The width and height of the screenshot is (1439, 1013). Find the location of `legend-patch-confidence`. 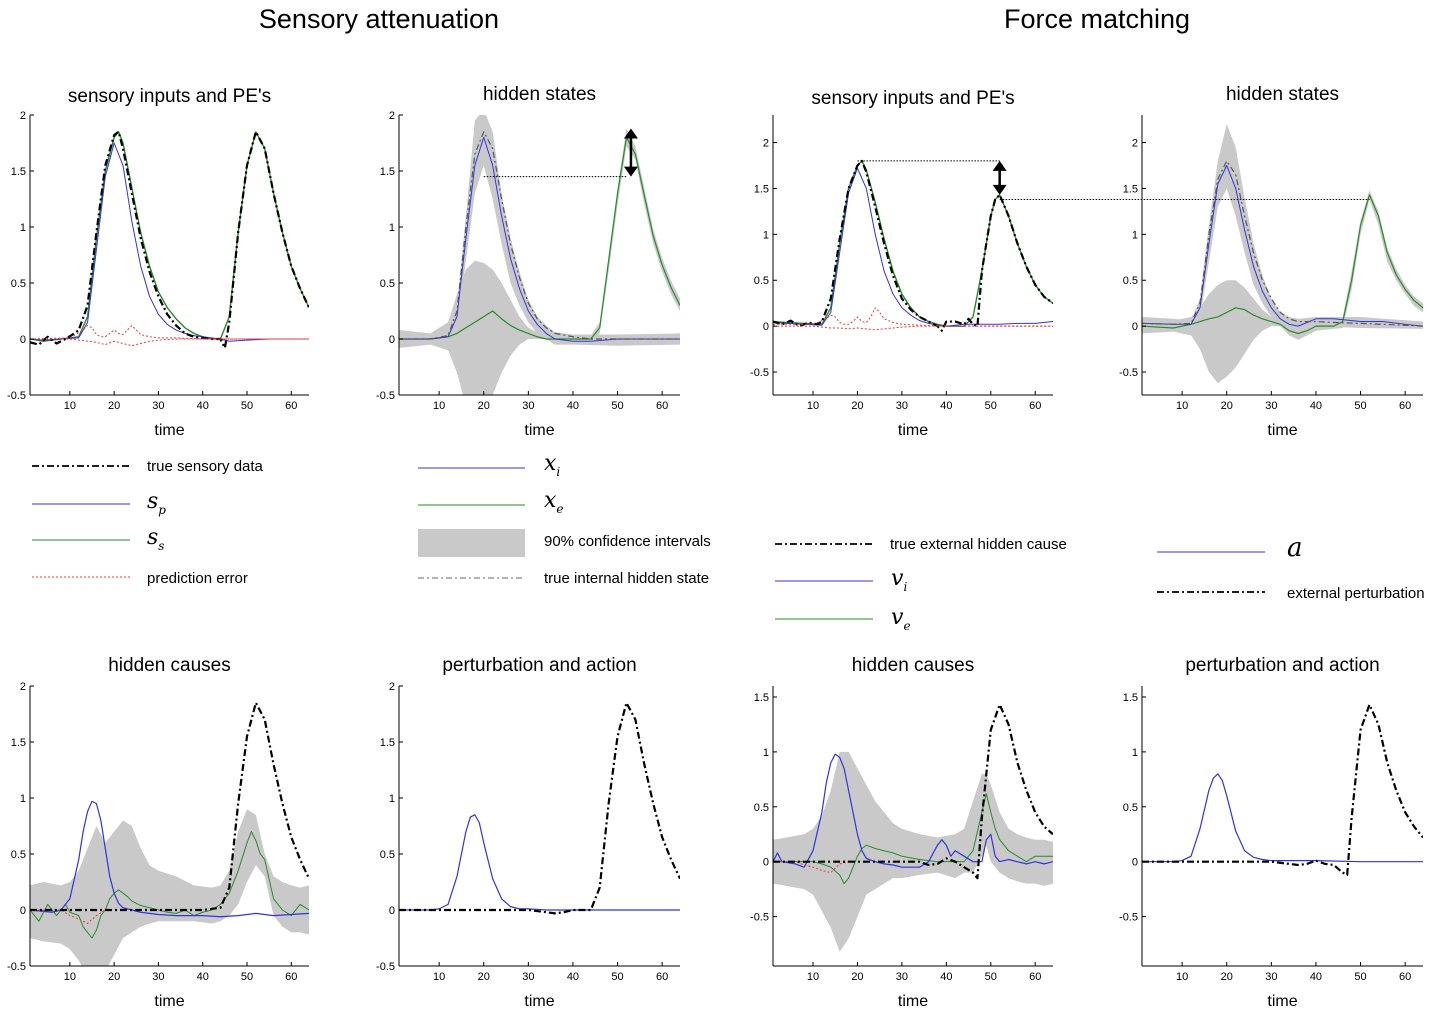

legend-patch-confidence is located at coordinates (471, 543).